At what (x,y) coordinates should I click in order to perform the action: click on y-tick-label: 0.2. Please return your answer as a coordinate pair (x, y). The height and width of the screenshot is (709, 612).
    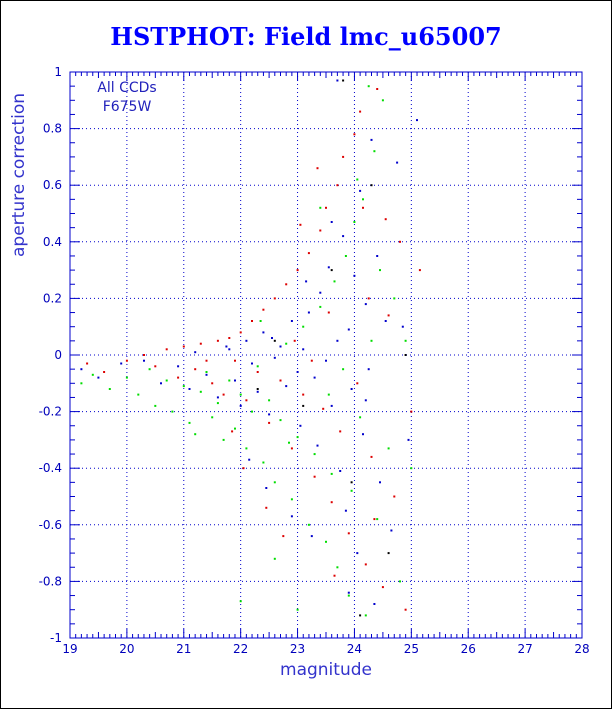
    Looking at the image, I should click on (52, 298).